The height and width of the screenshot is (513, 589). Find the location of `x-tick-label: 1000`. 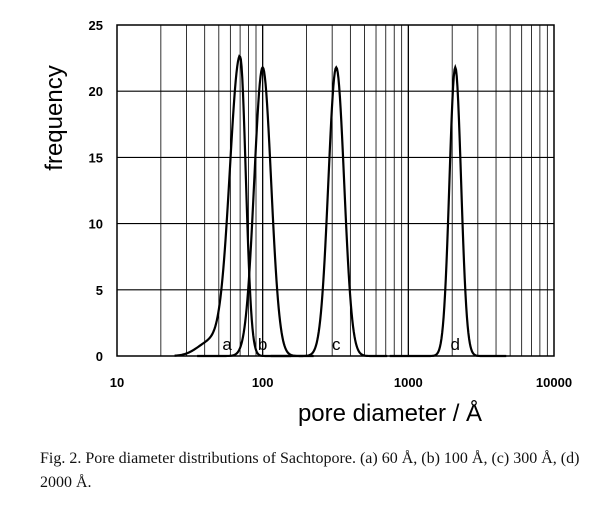

x-tick-label: 1000 is located at coordinates (408, 382).